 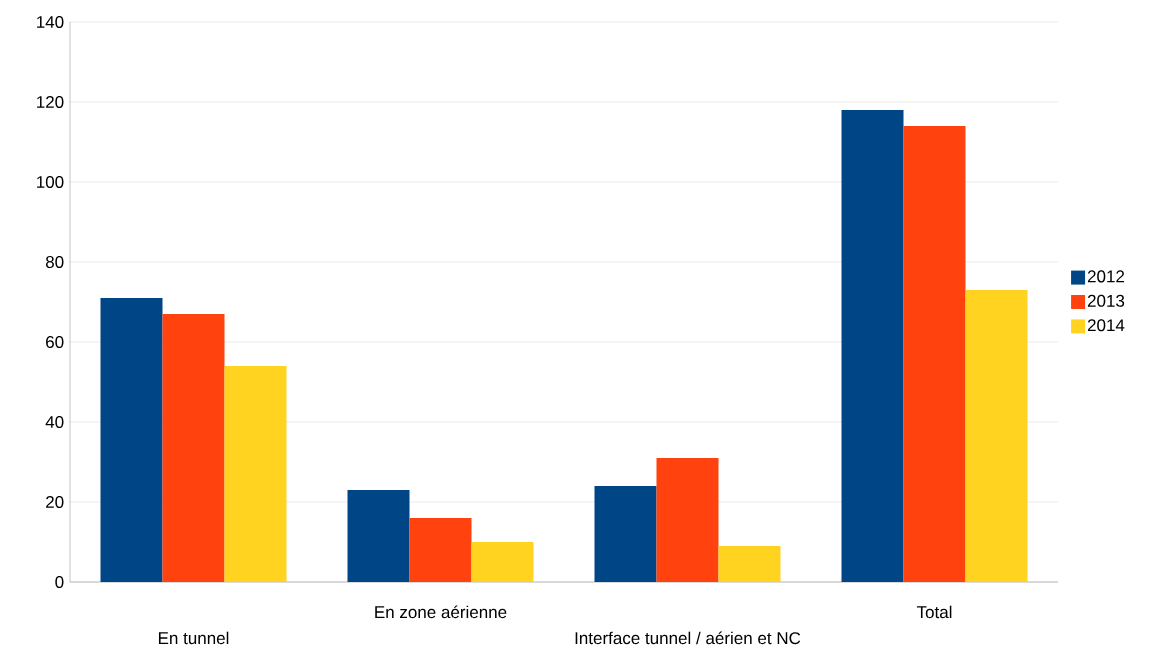 I want to click on y-tick-label: 0, so click(x=59, y=582).